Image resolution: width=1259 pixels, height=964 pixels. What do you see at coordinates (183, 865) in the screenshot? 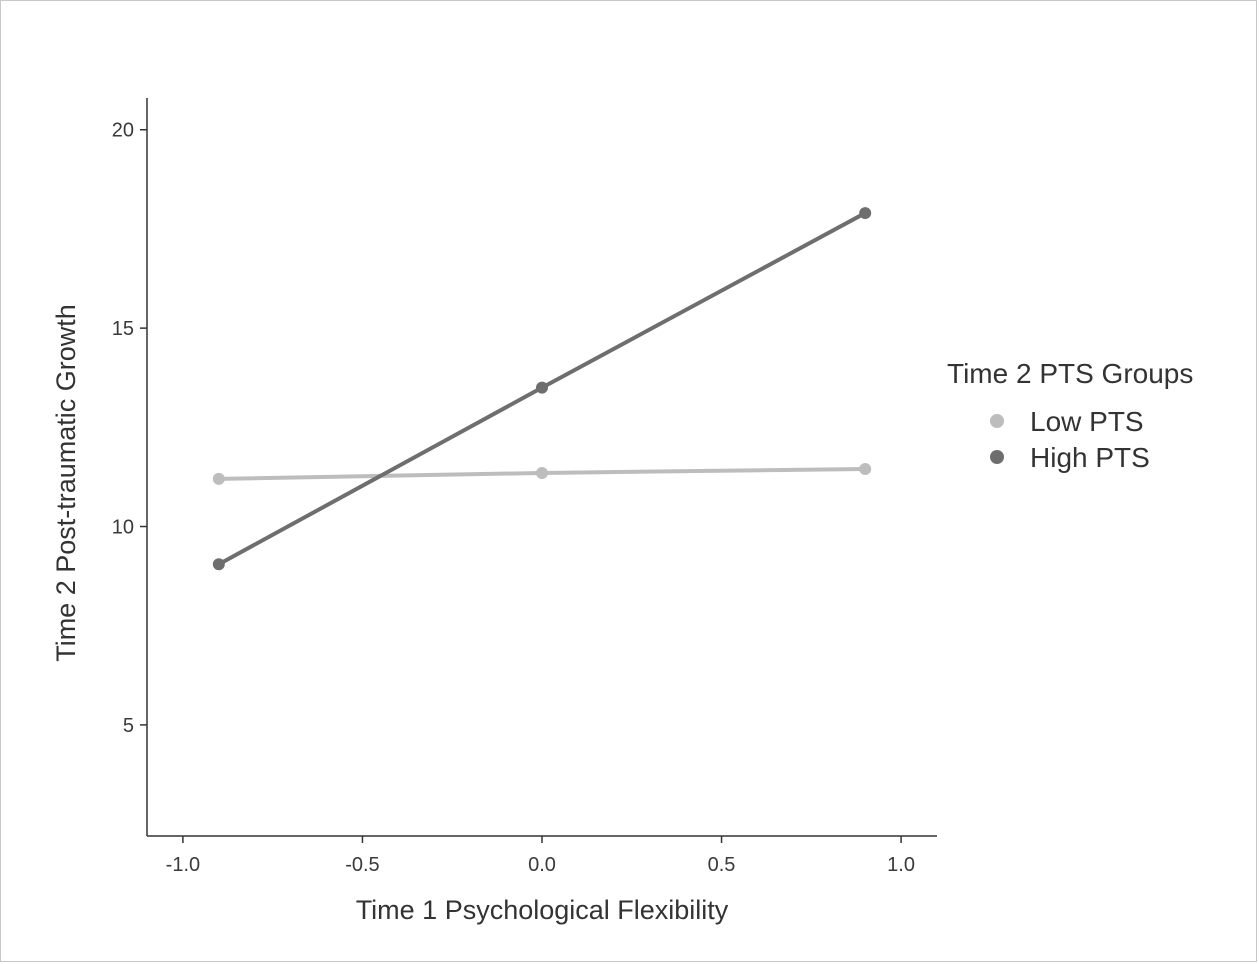
I see `x-tick-label: -1.0` at bounding box center [183, 865].